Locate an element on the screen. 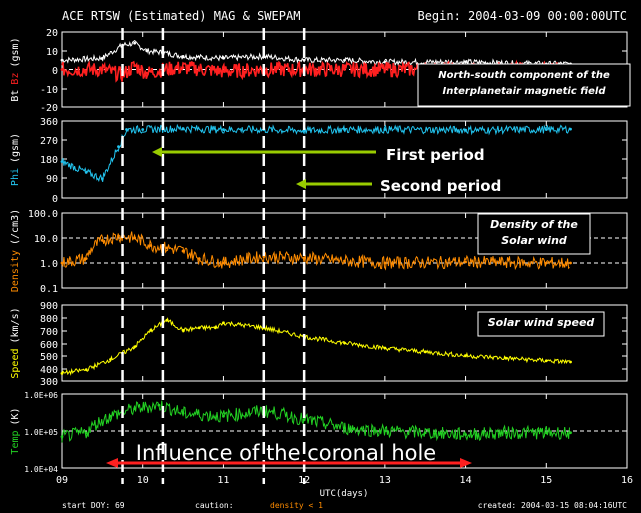 The height and width of the screenshot is (513, 641). y-axis-label-part: (/cm3) is located at coordinates (15, 227).